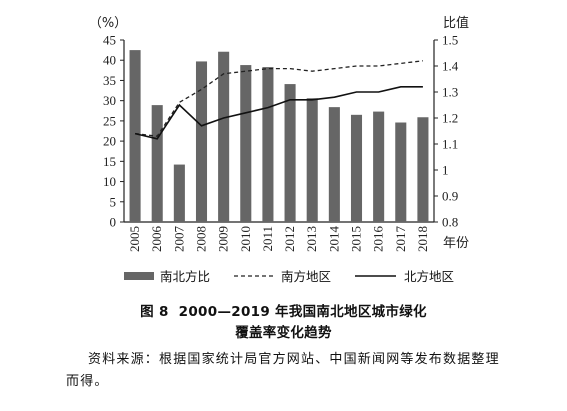 This screenshot has width=567, height=411. What do you see at coordinates (333, 239) in the screenshot?
I see `x-tick-label: 2014` at bounding box center [333, 239].